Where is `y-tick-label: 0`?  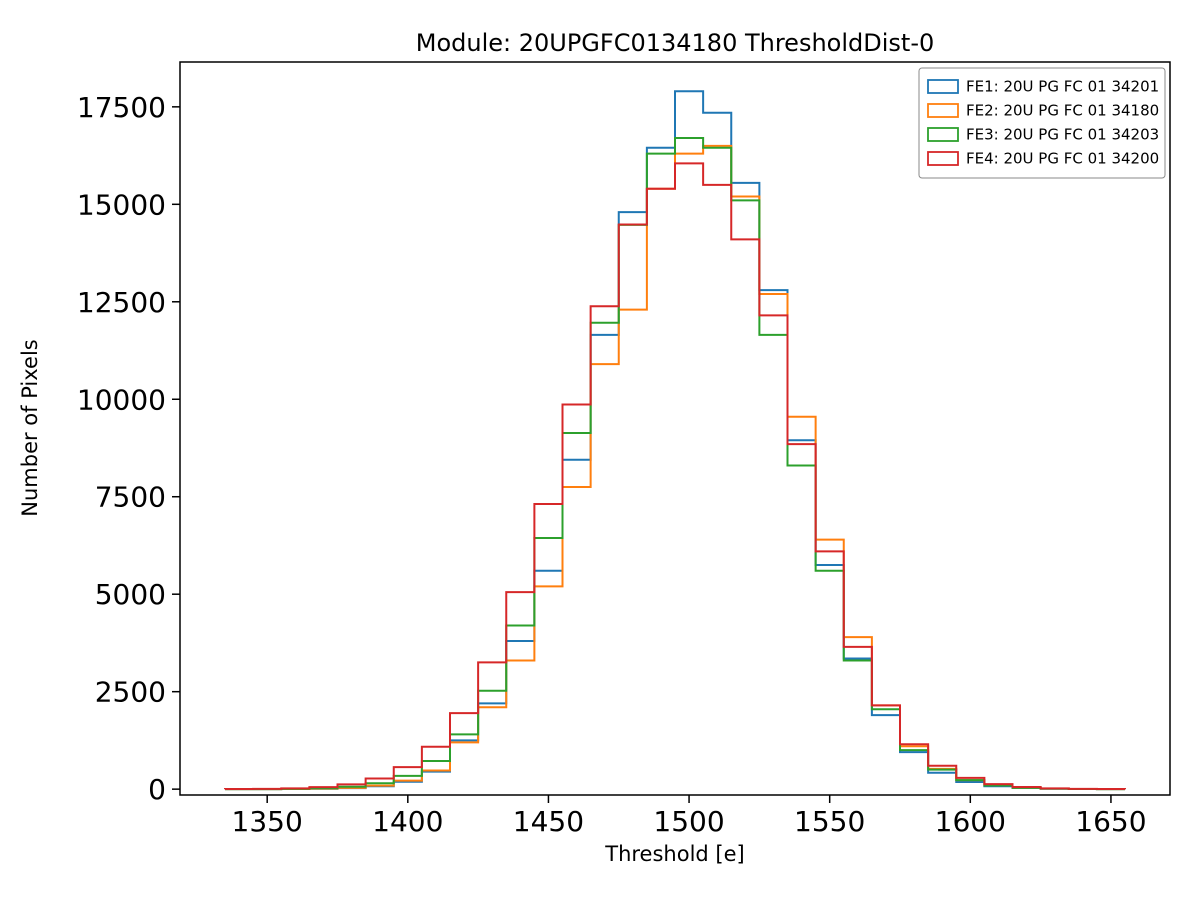
y-tick-label: 0 is located at coordinates (157, 789).